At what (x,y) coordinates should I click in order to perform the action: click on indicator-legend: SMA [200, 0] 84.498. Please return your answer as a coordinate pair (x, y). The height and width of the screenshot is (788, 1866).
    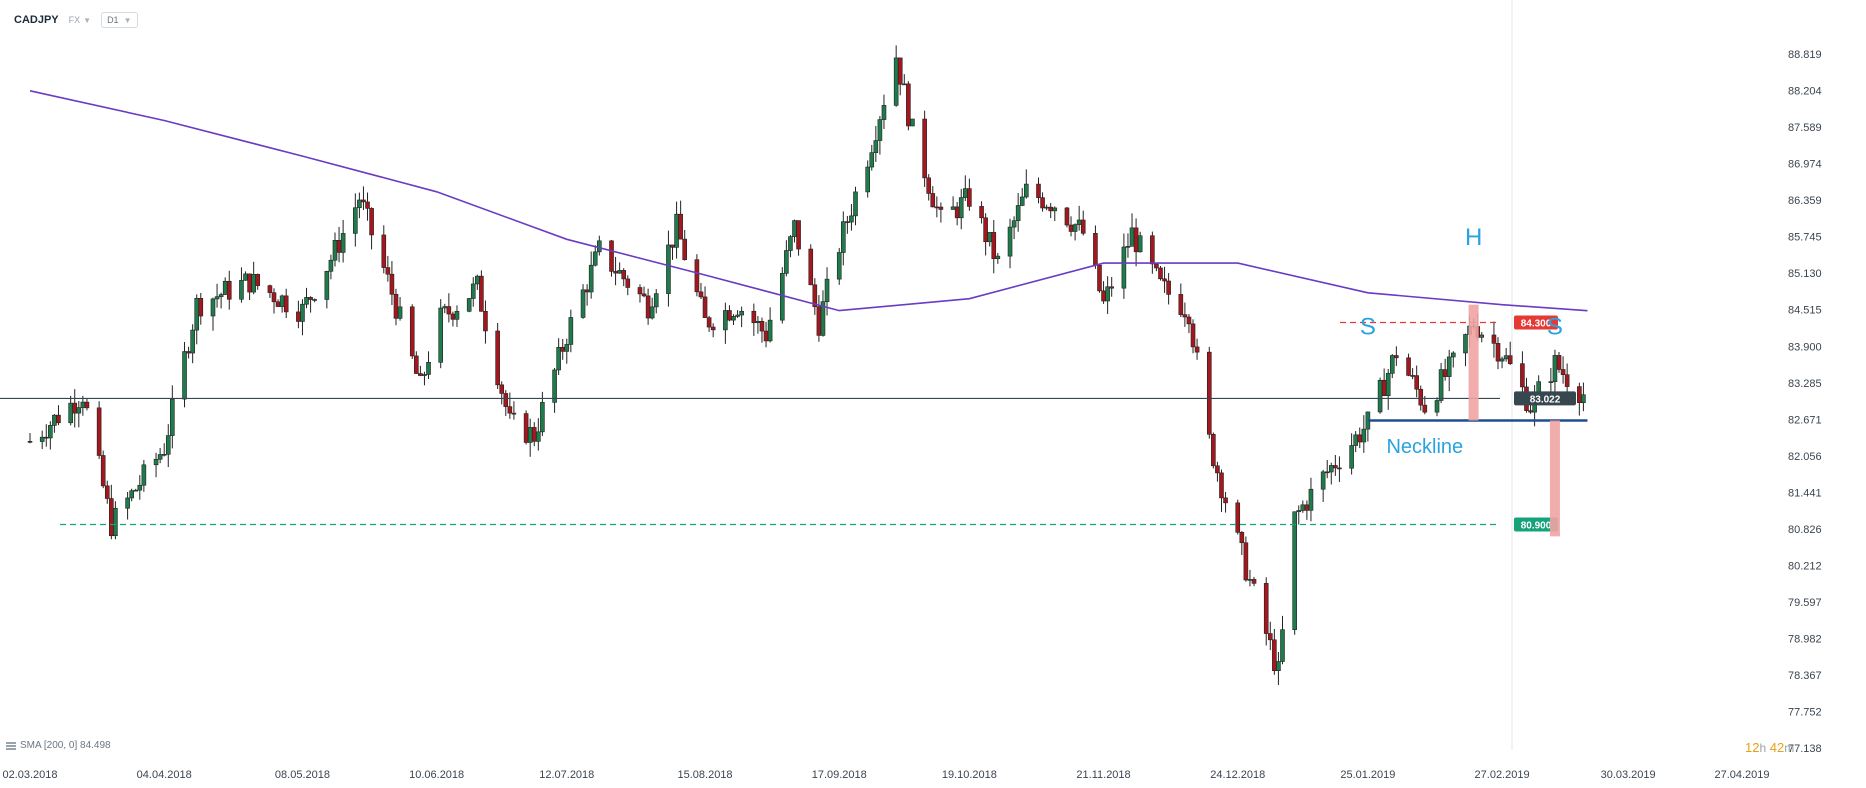
    Looking at the image, I should click on (58, 745).